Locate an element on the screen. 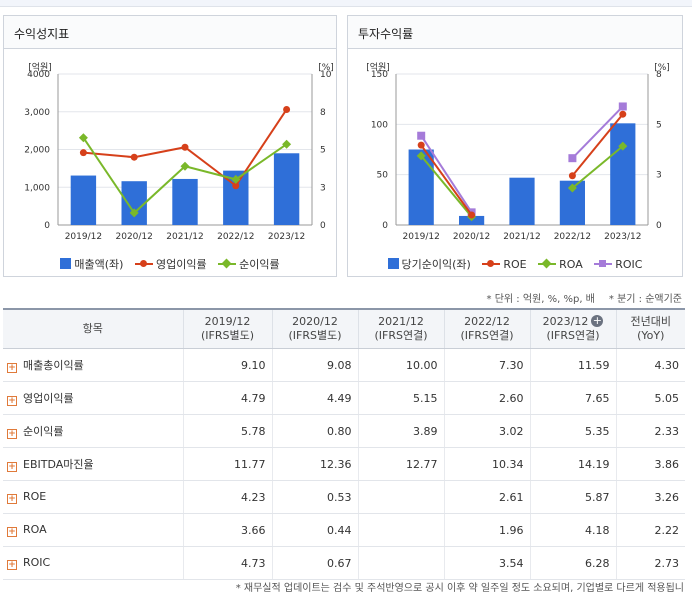 This screenshot has width=692, height=596. table-row: + 매출총이익률 9.10 9.08 10.00 7.30 11.59 4.30 is located at coordinates (344, 365).